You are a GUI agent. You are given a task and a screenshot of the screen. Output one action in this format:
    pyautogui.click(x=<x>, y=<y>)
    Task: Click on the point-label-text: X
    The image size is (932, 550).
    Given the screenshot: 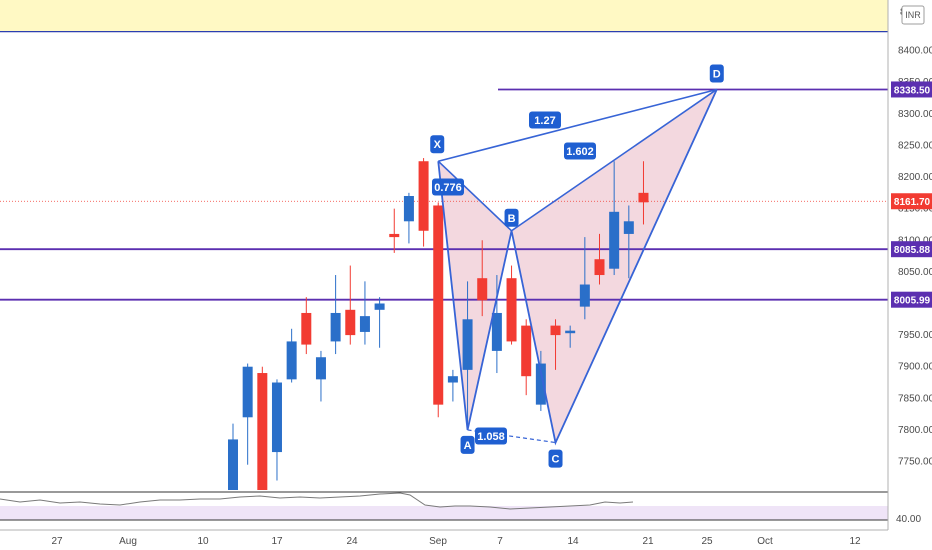 What is the action you would take?
    pyautogui.click(x=438, y=145)
    